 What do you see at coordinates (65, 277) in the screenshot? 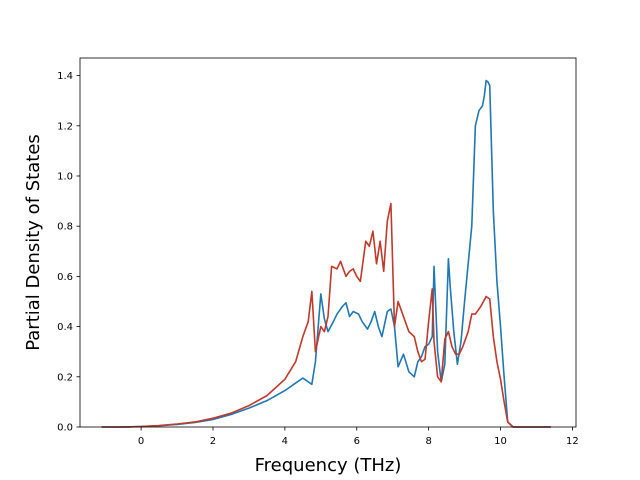
I see `y-tick-label: 0.6` at bounding box center [65, 277].